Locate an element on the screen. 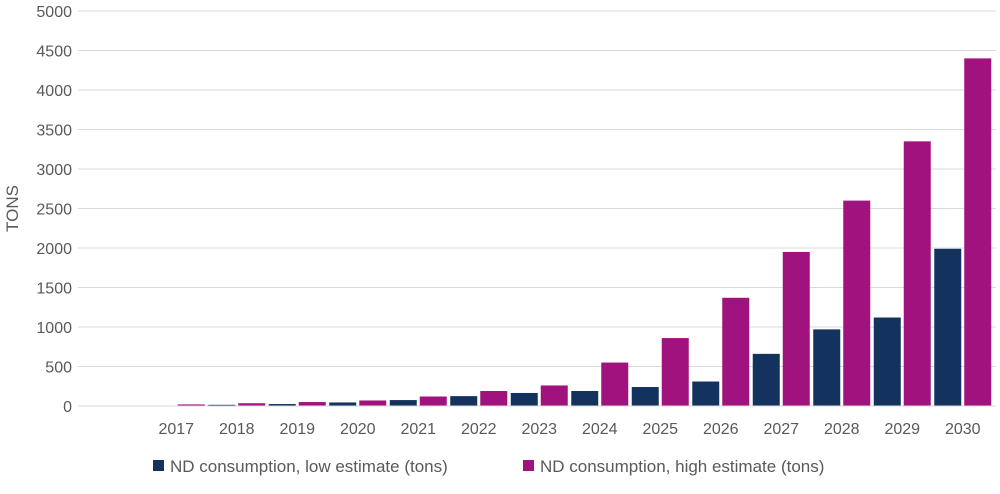  bar-low-2018 is located at coordinates (222, 405).